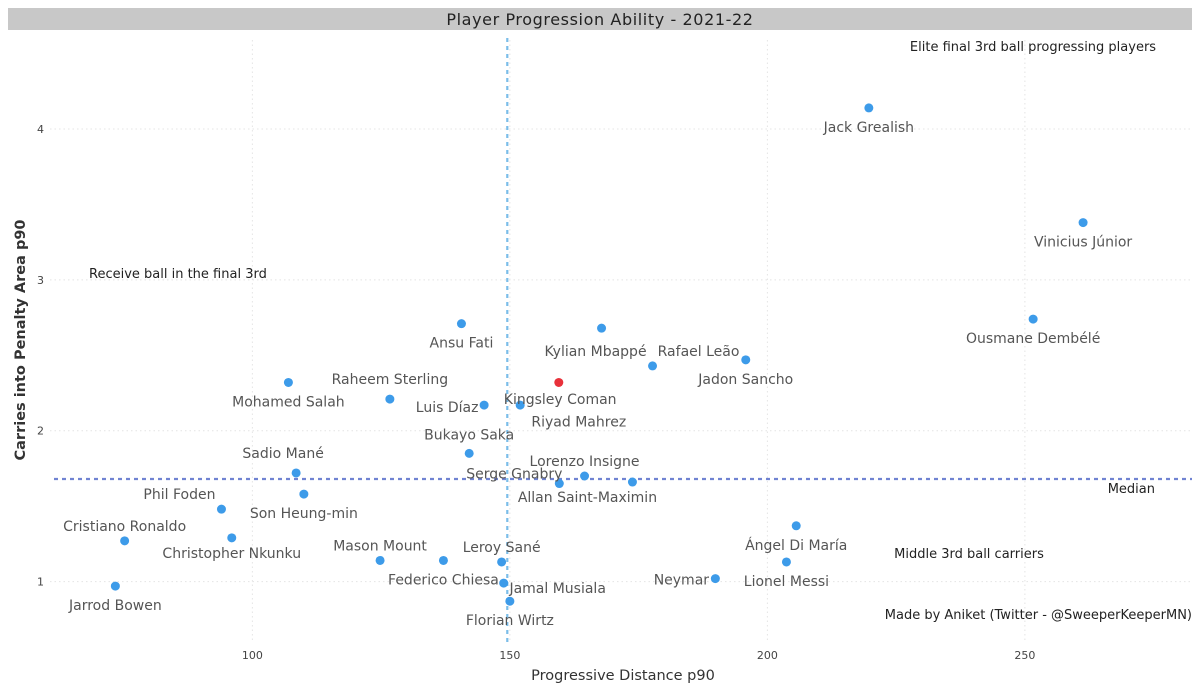 The width and height of the screenshot is (1200, 690). Describe the element at coordinates (390, 380) in the screenshot. I see `point-label: Raheem Sterling` at that location.